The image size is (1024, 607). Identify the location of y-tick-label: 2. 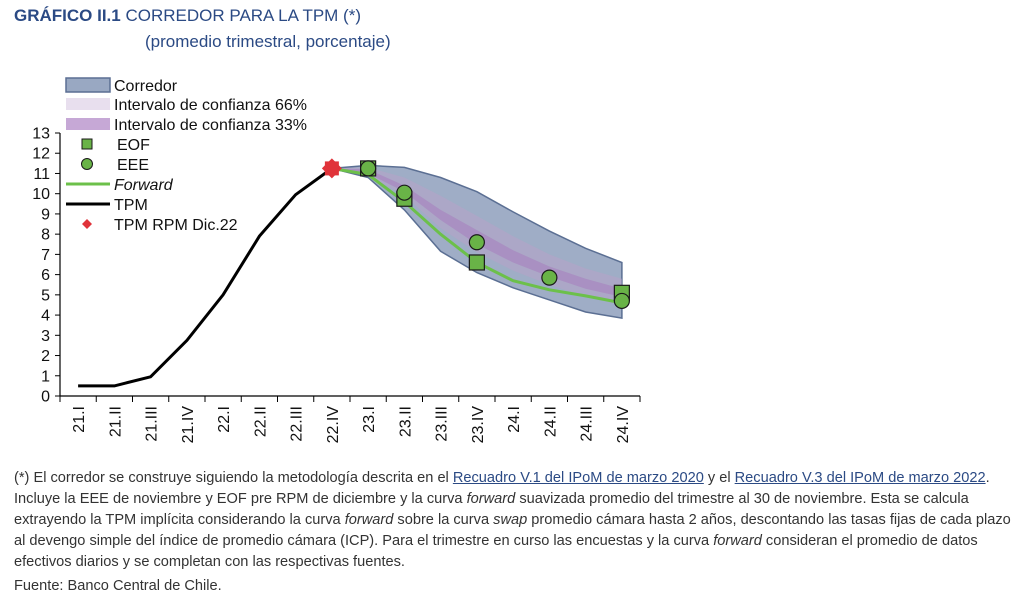
(45, 356).